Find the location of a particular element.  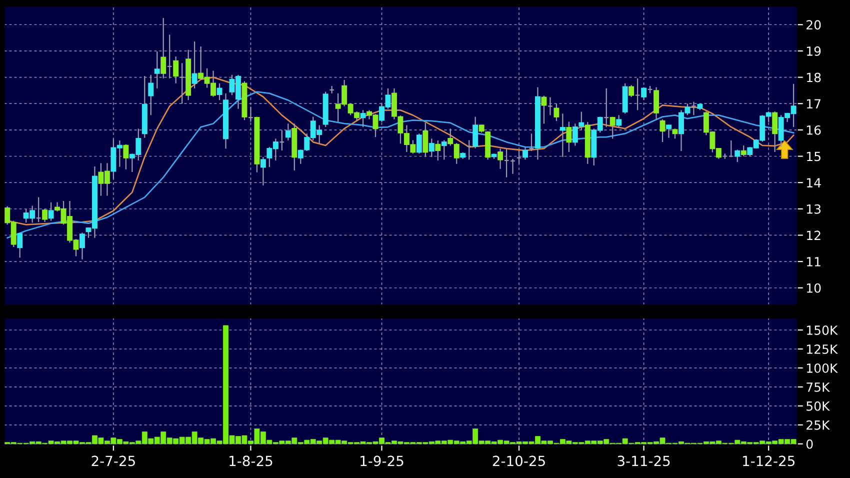

x-tick-label: 1-8-25 is located at coordinates (251, 461).